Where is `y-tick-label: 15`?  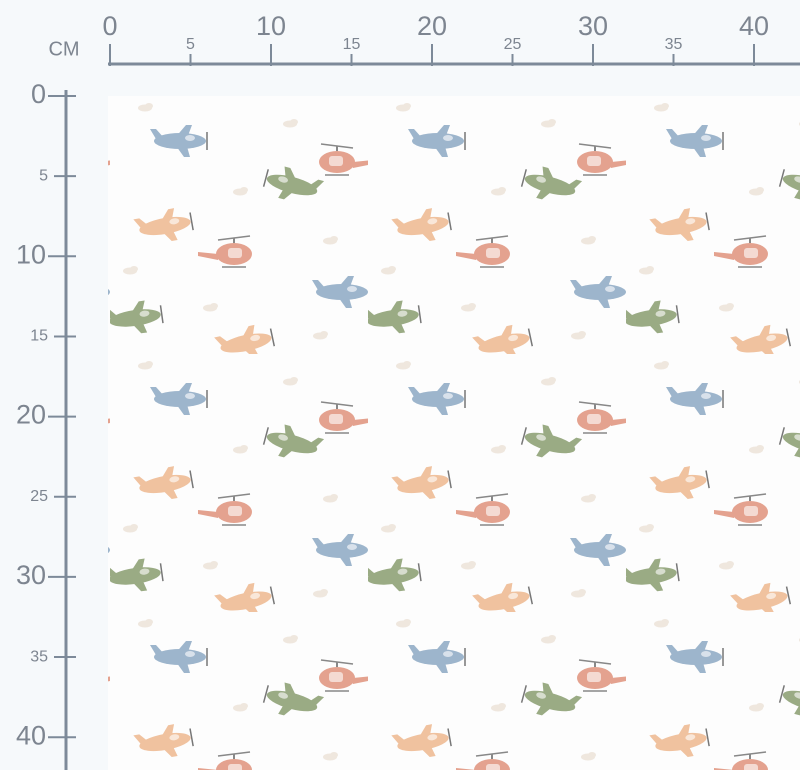
y-tick-label: 15 is located at coordinates (39, 336).